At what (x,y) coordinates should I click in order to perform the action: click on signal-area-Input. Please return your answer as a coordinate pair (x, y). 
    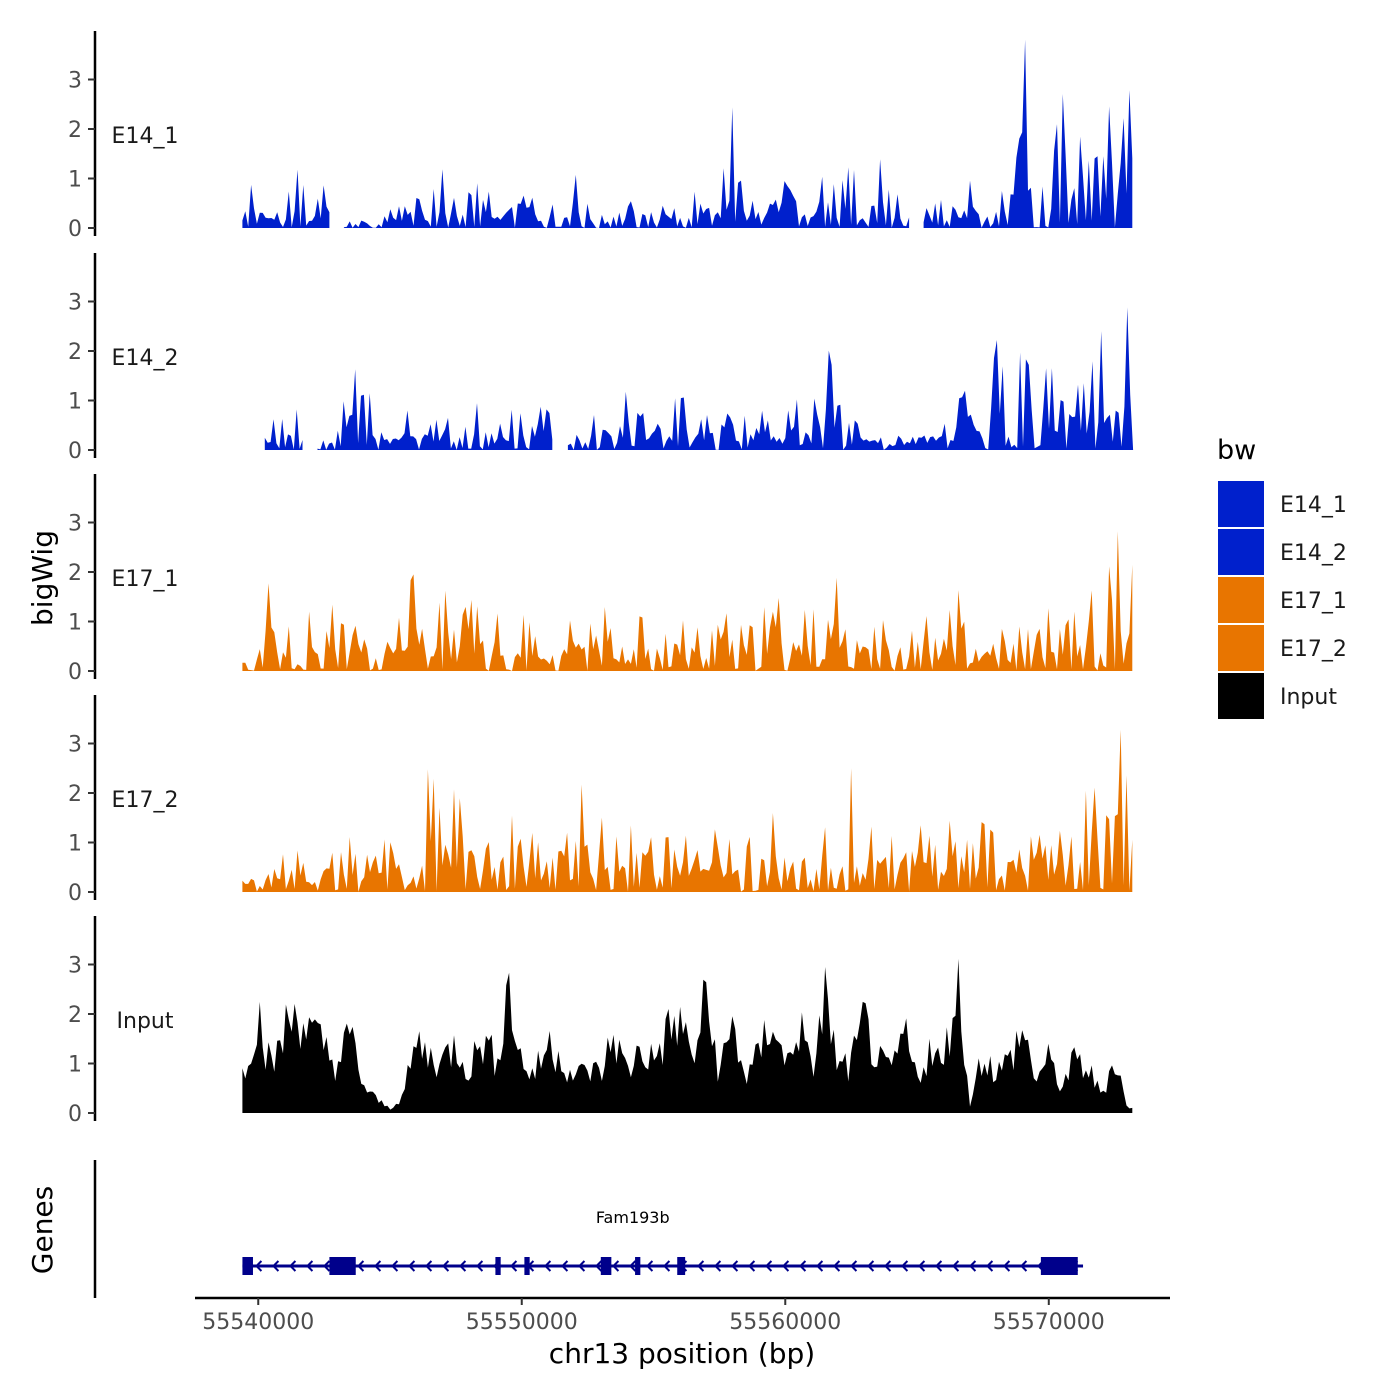
    Looking at the image, I should click on (687, 1035).